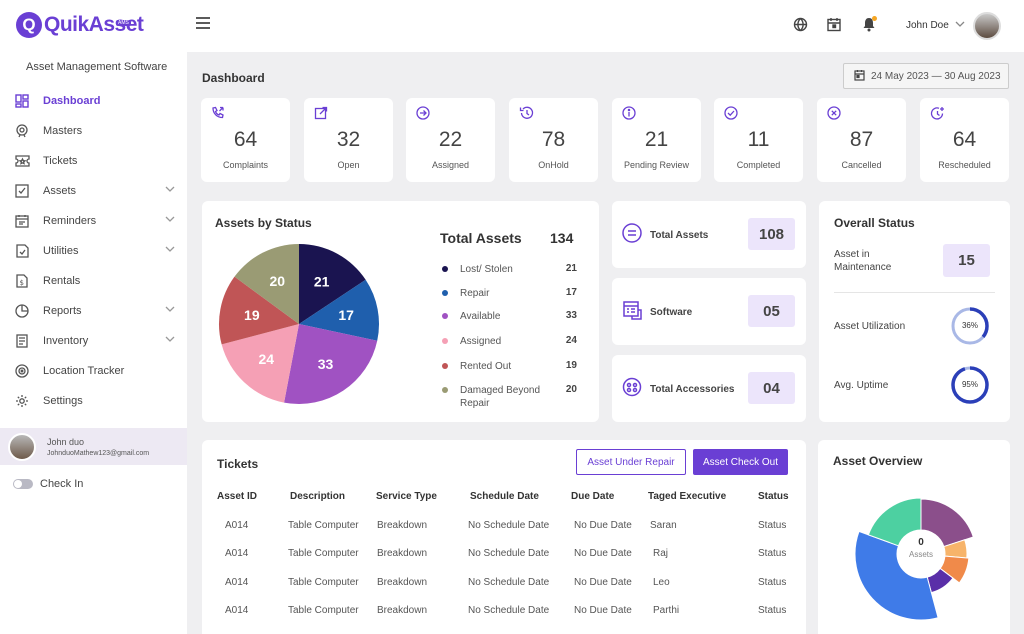  What do you see at coordinates (936, 76) in the screenshot?
I see `date-range-text: 24 May 2023 — 30 Aug 2023` at bounding box center [936, 76].